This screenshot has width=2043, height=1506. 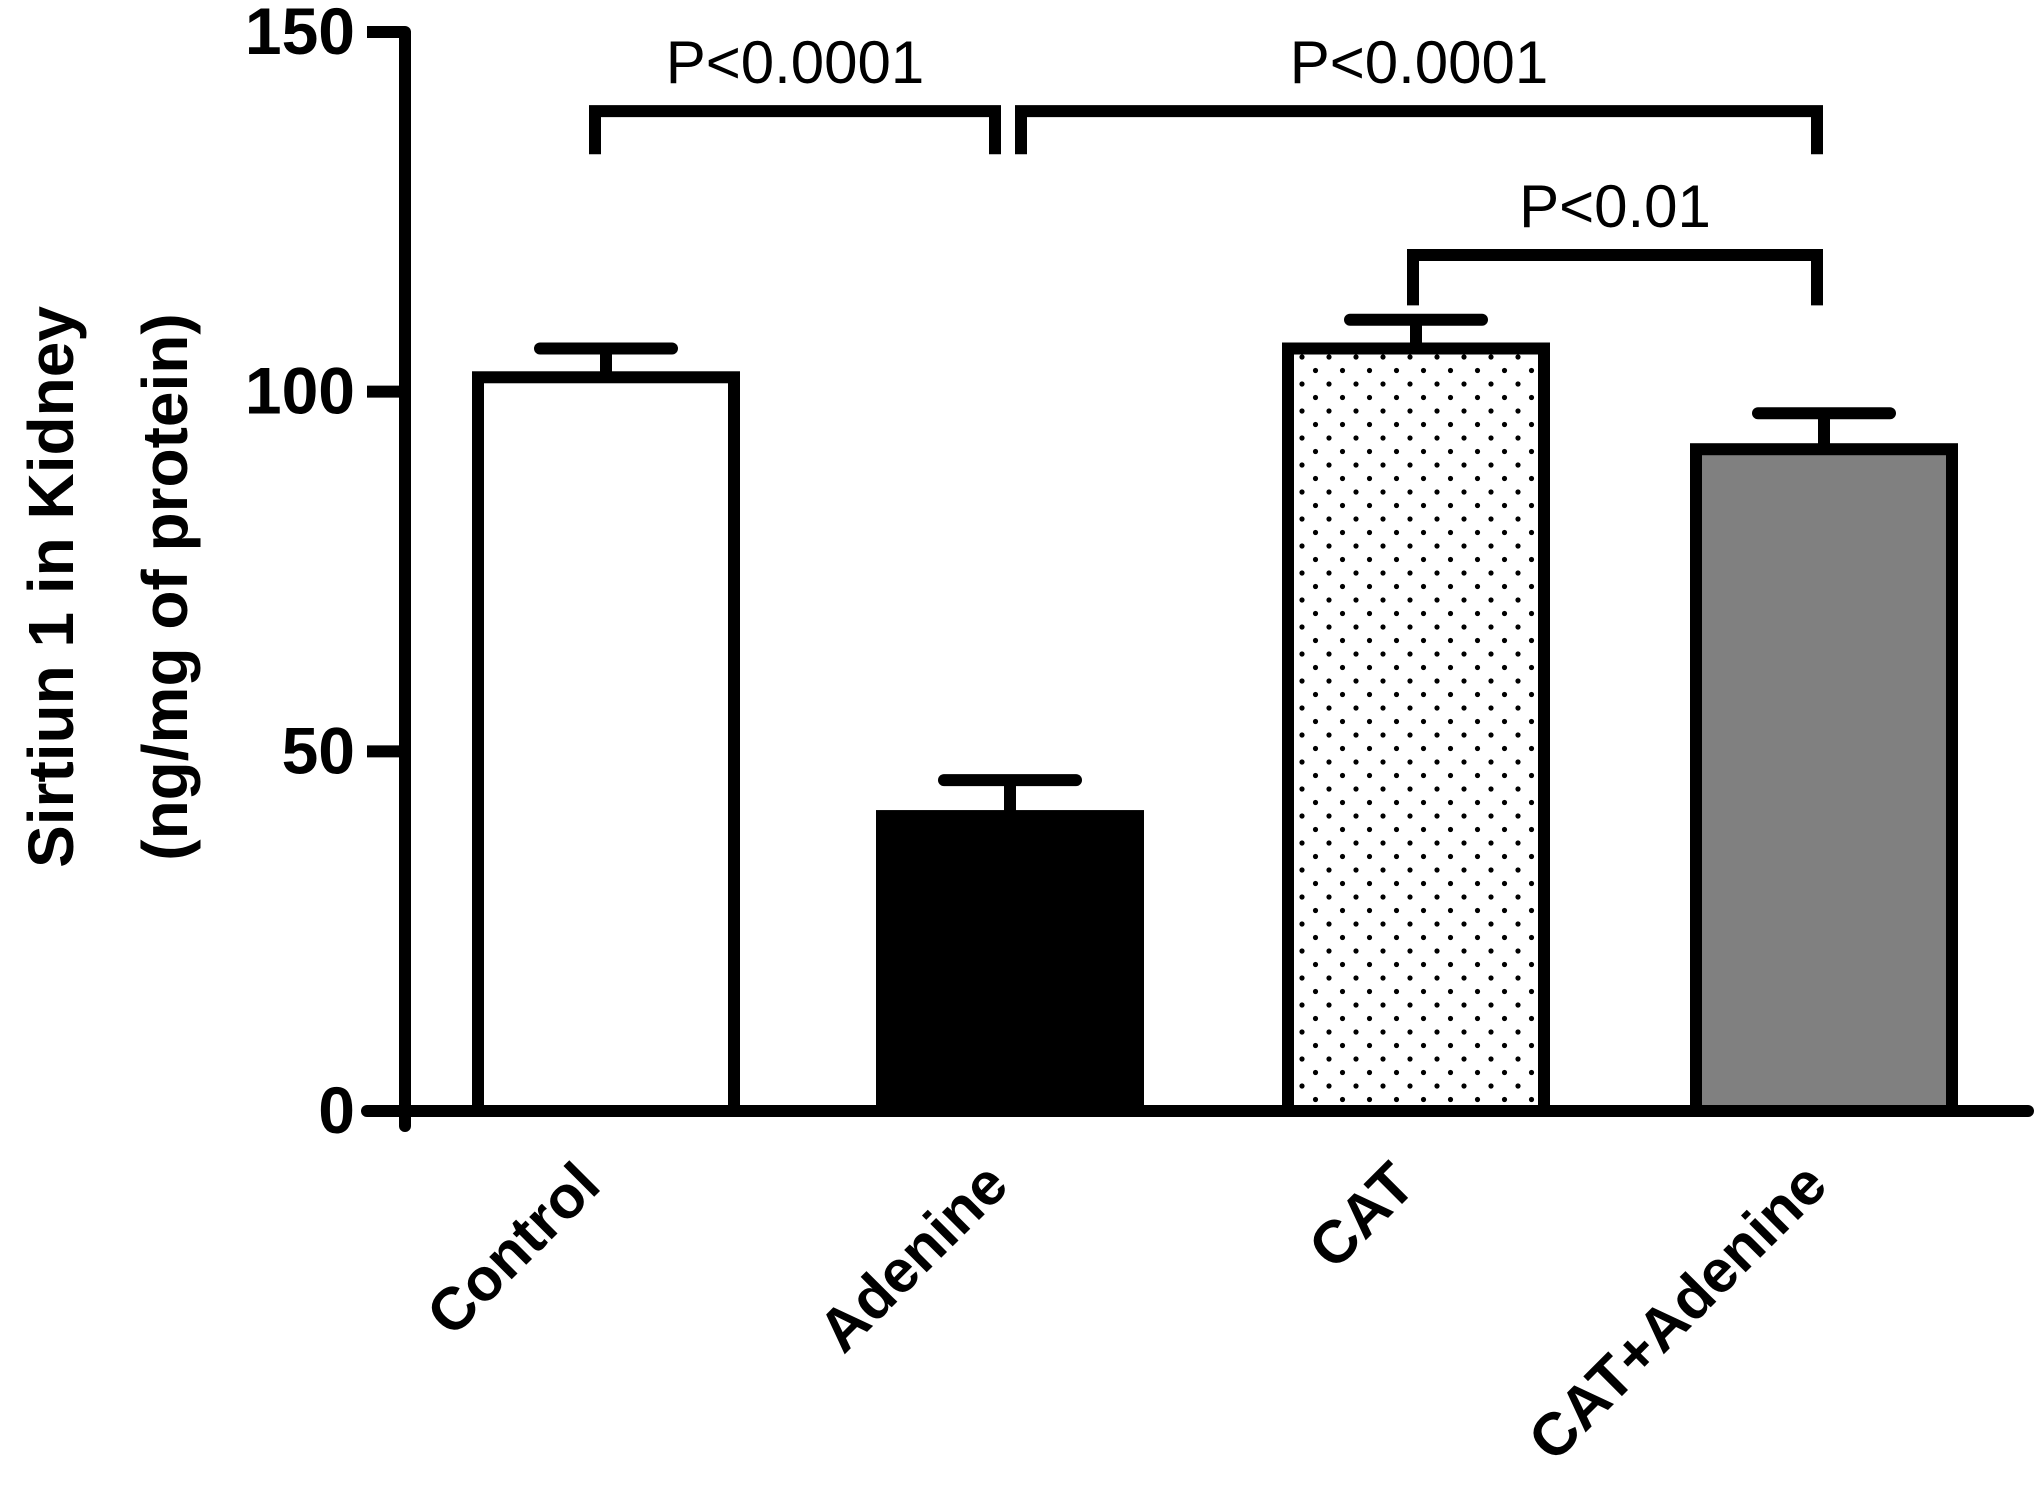 What do you see at coordinates (606, 744) in the screenshot?
I see `bar-control` at bounding box center [606, 744].